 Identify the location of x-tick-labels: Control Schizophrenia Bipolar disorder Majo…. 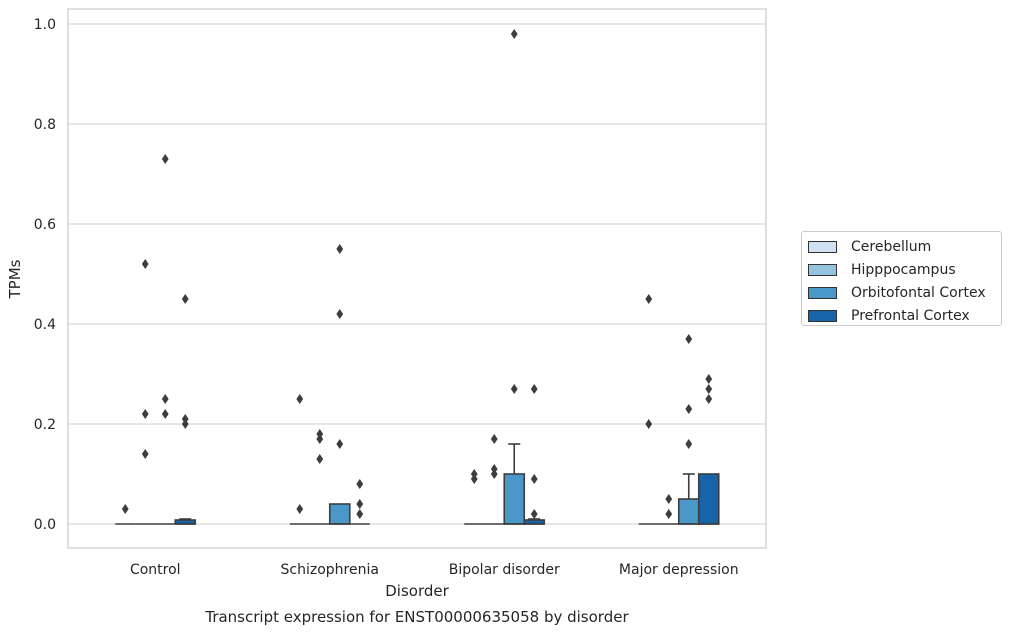
(434, 570).